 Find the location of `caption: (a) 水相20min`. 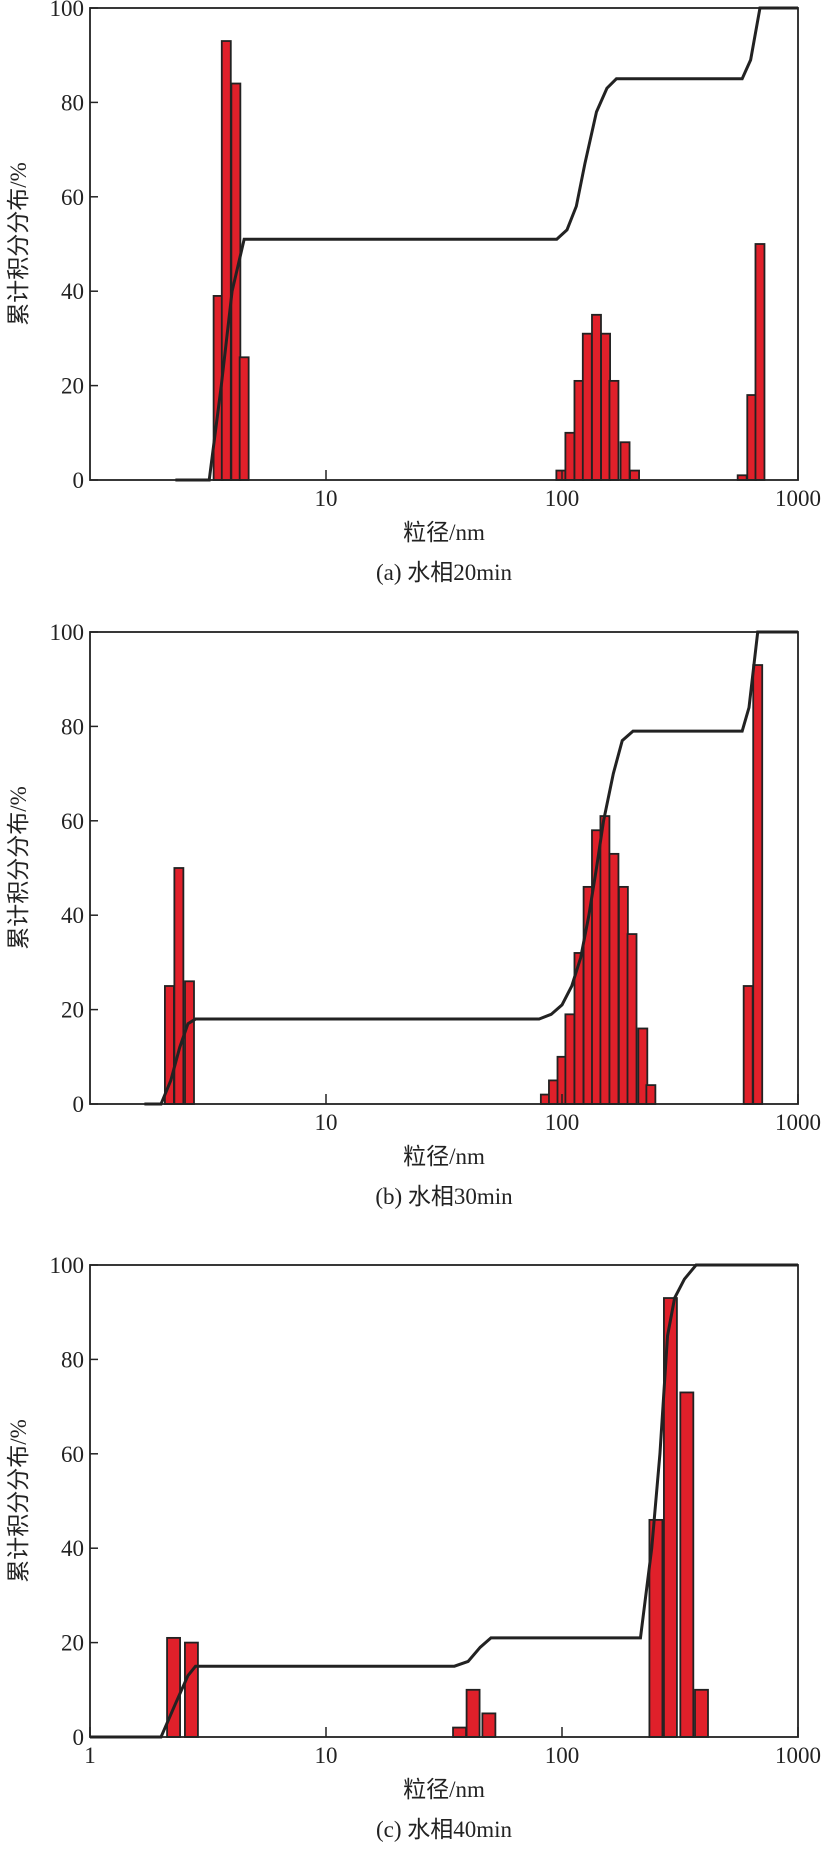

caption: (a) 水相20min is located at coordinates (444, 572).